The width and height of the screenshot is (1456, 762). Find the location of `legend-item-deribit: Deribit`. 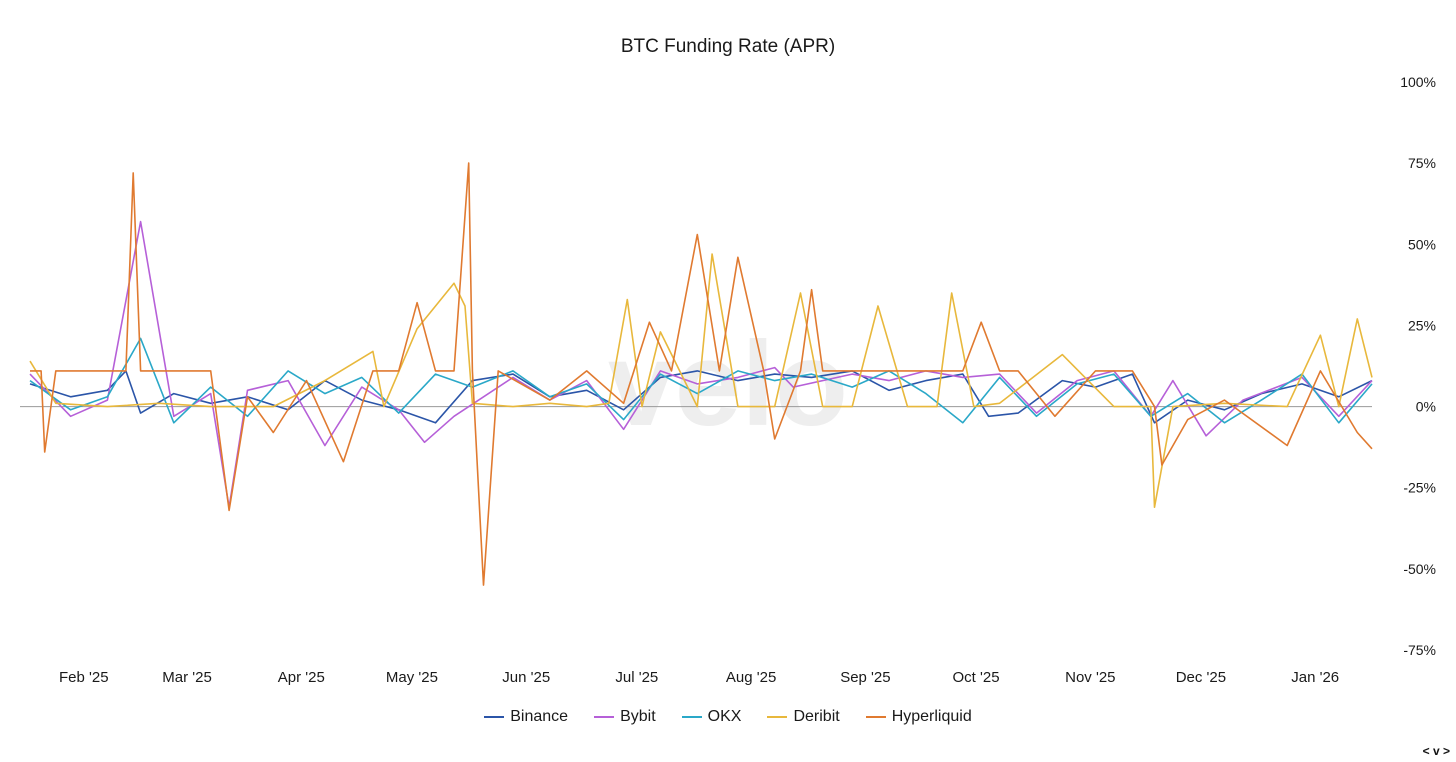

legend-item-deribit: Deribit is located at coordinates (803, 717).